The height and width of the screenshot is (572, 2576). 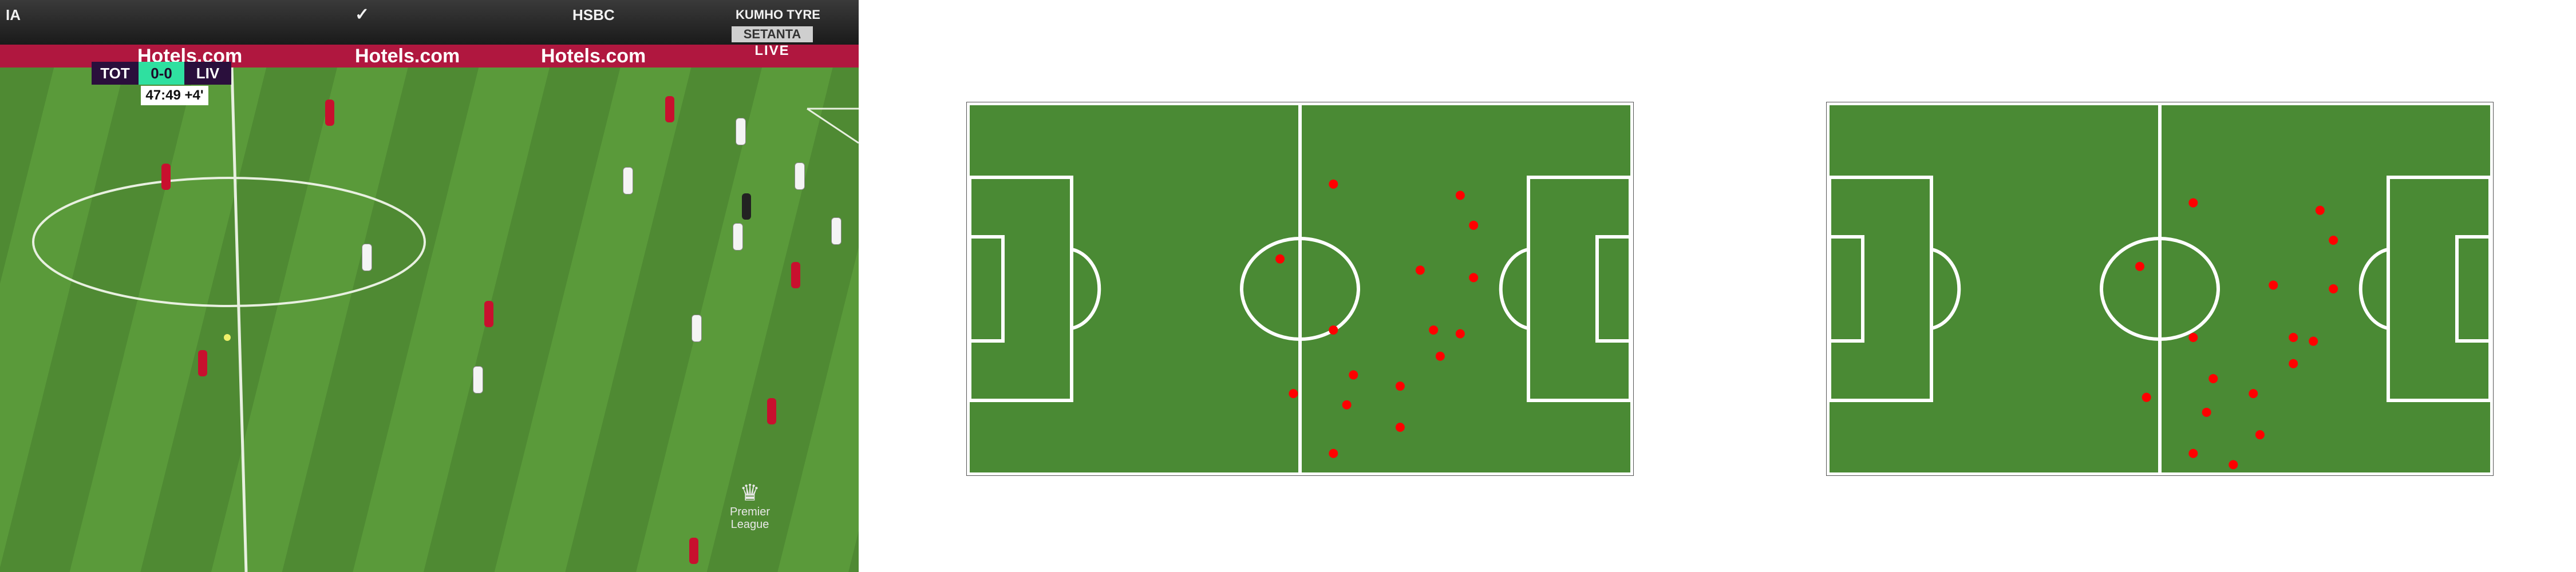 I want to click on sponsor-swoosh-icon: ✓, so click(x=362, y=14).